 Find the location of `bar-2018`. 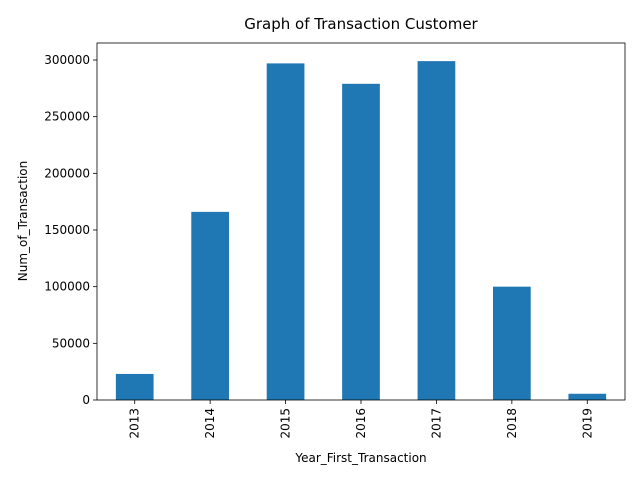

bar-2018 is located at coordinates (512, 343).